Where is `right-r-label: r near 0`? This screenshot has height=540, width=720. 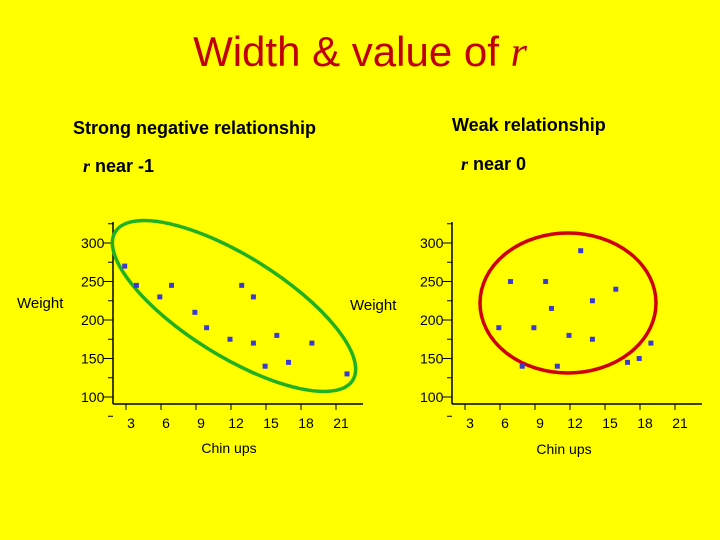 right-r-label: r near 0 is located at coordinates (493, 164).